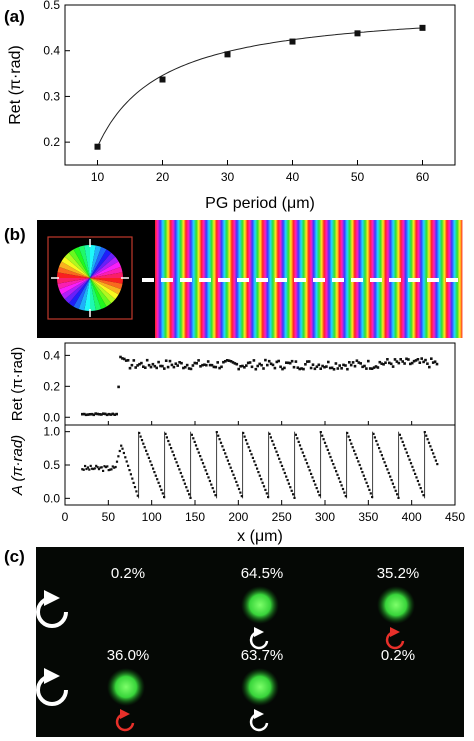 The height and width of the screenshot is (741, 474). Describe the element at coordinates (262, 689) in the screenshot. I see `cell: 63.7%` at that location.